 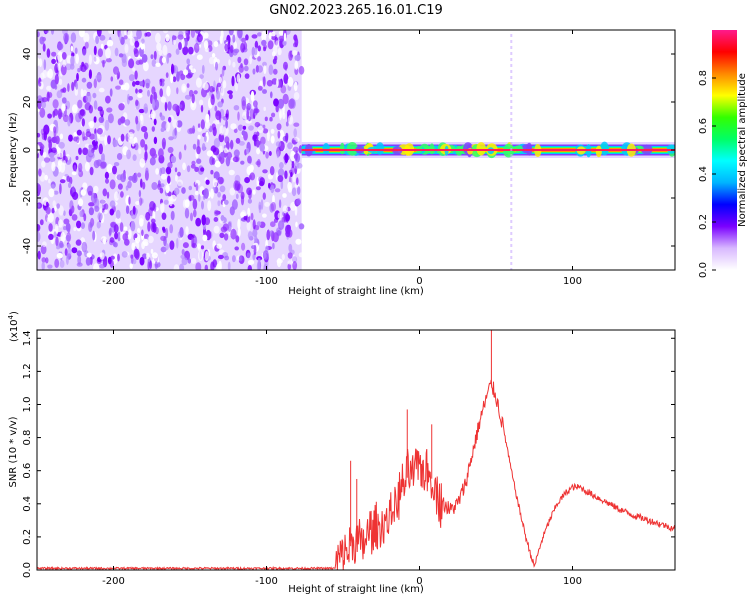 I want to click on spectrogram-ylabel: Frequency (Hz), so click(x=13, y=150).